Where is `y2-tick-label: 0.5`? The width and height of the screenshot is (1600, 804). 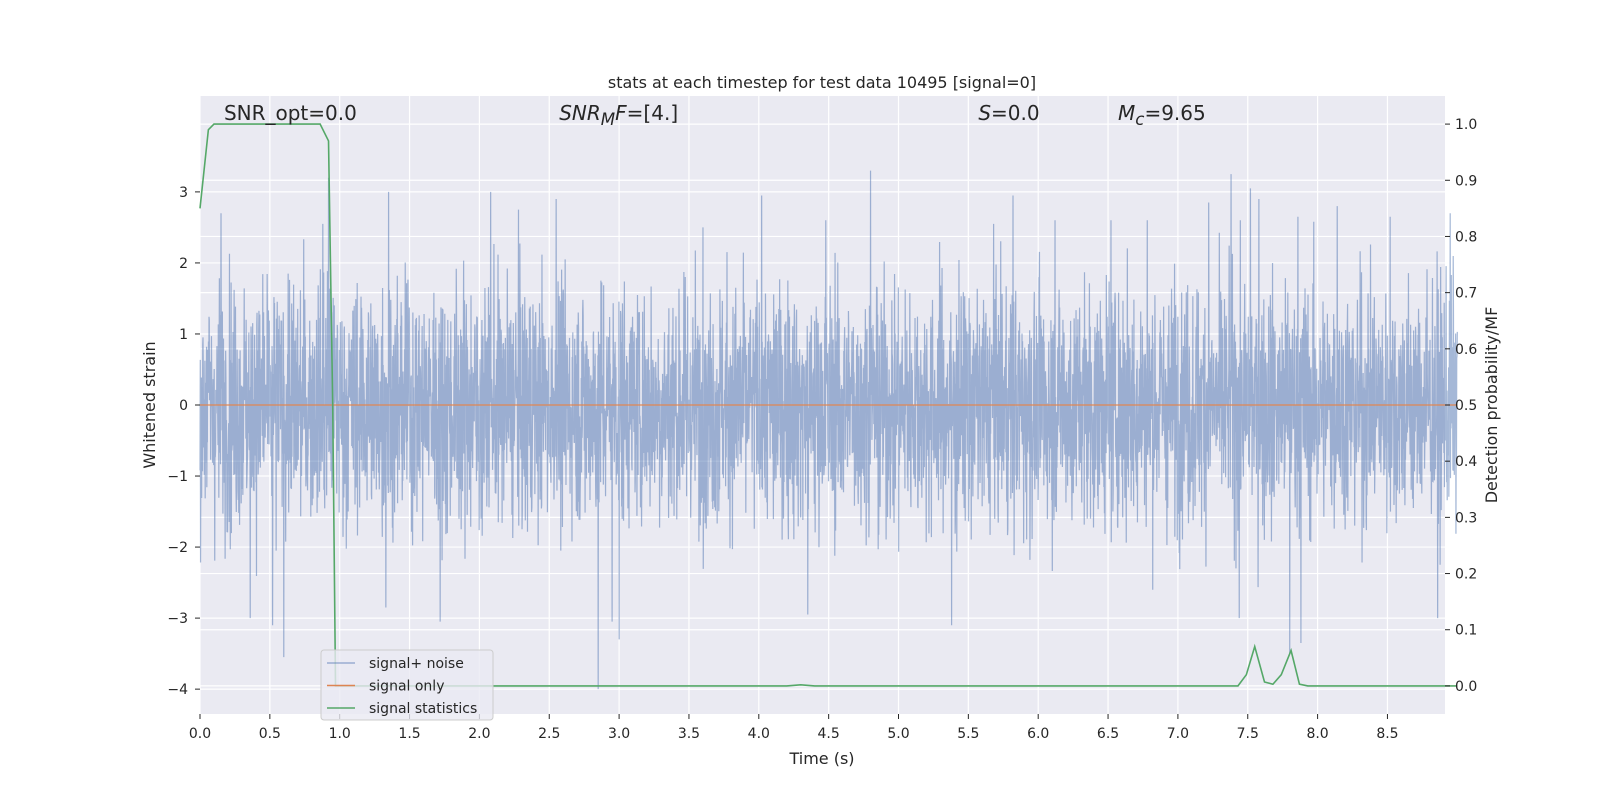 y2-tick-label: 0.5 is located at coordinates (1466, 406).